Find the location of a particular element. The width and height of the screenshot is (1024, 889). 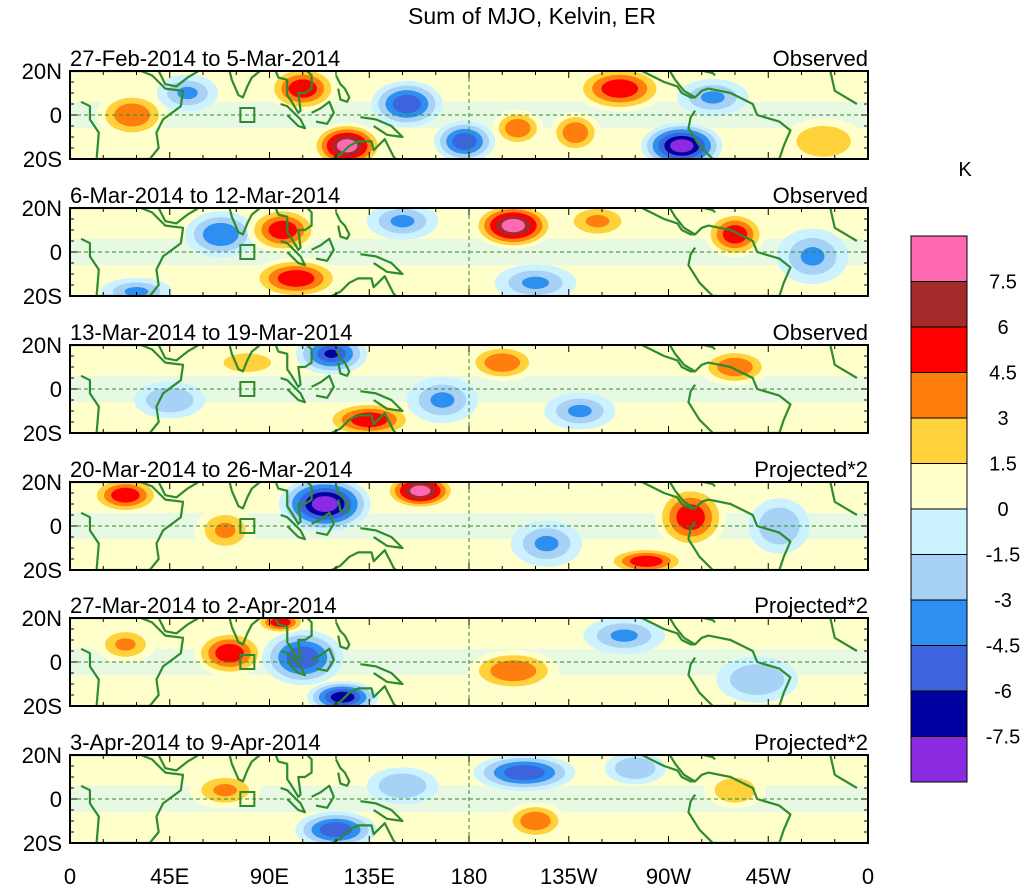

colorbar-label: -7.5 is located at coordinates (1003, 738).